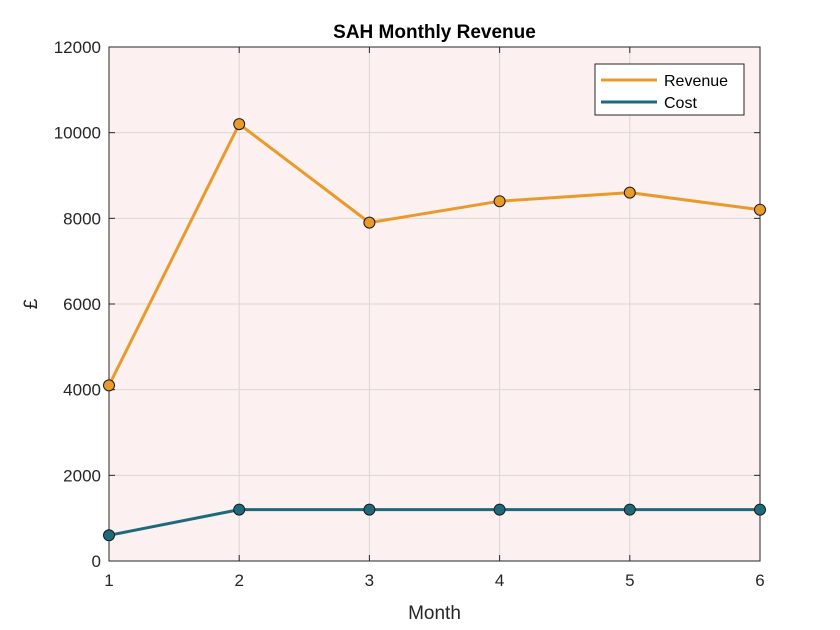 This screenshot has width=840, height=630. What do you see at coordinates (238, 580) in the screenshot?
I see `x-tick-label: 2` at bounding box center [238, 580].